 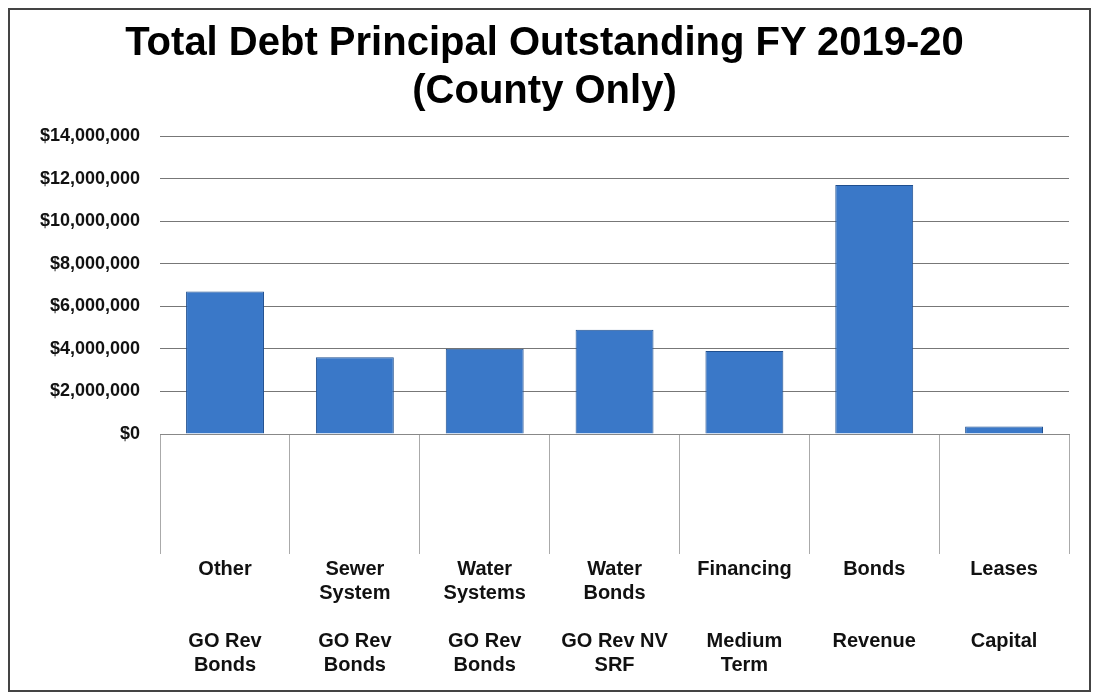 What do you see at coordinates (95, 347) in the screenshot?
I see `y-tick-label: $4,000,000` at bounding box center [95, 347].